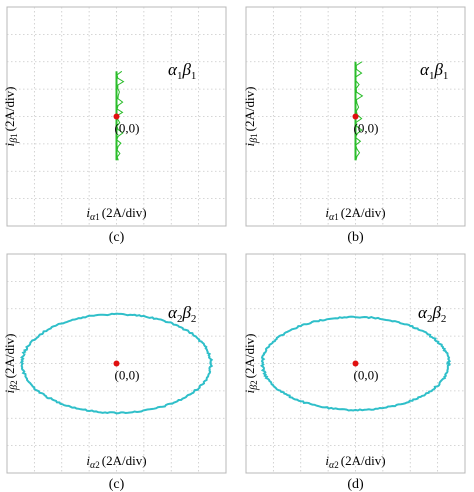 The height and width of the screenshot is (492, 474). What do you see at coordinates (359, 111) in the screenshot?
I see `current-trace-ripple` at bounding box center [359, 111].